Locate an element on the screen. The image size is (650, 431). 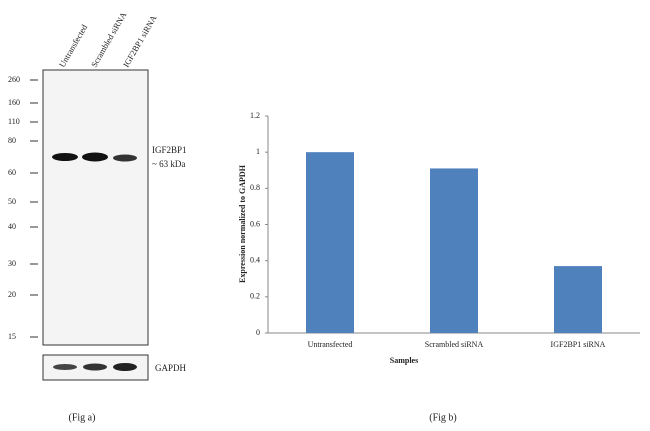
y-tick-label: 1 is located at coordinates (258, 151).